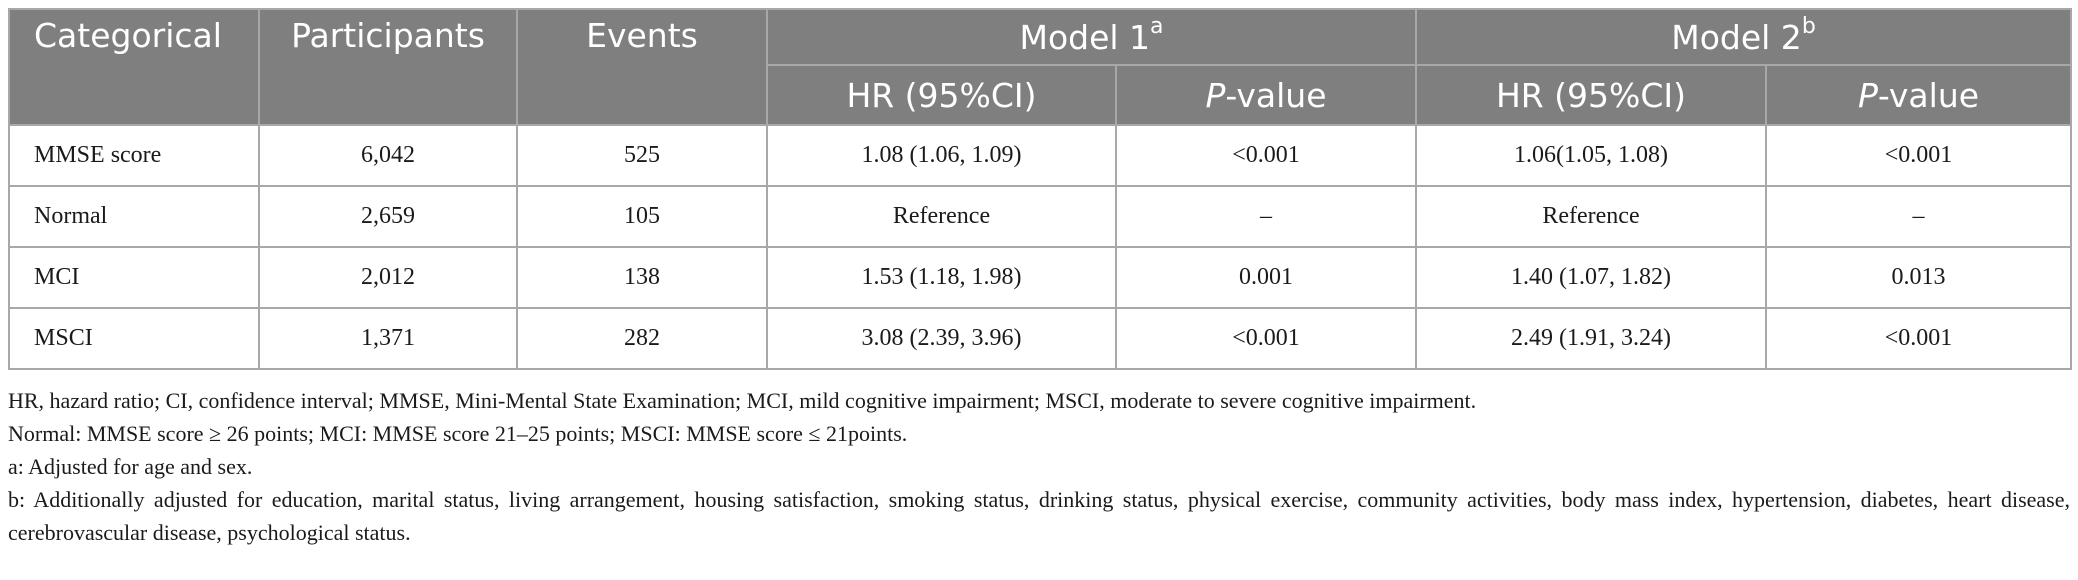  What do you see at coordinates (130, 466) in the screenshot?
I see `footnote-a: a: Adjusted for age and sex.` at bounding box center [130, 466].